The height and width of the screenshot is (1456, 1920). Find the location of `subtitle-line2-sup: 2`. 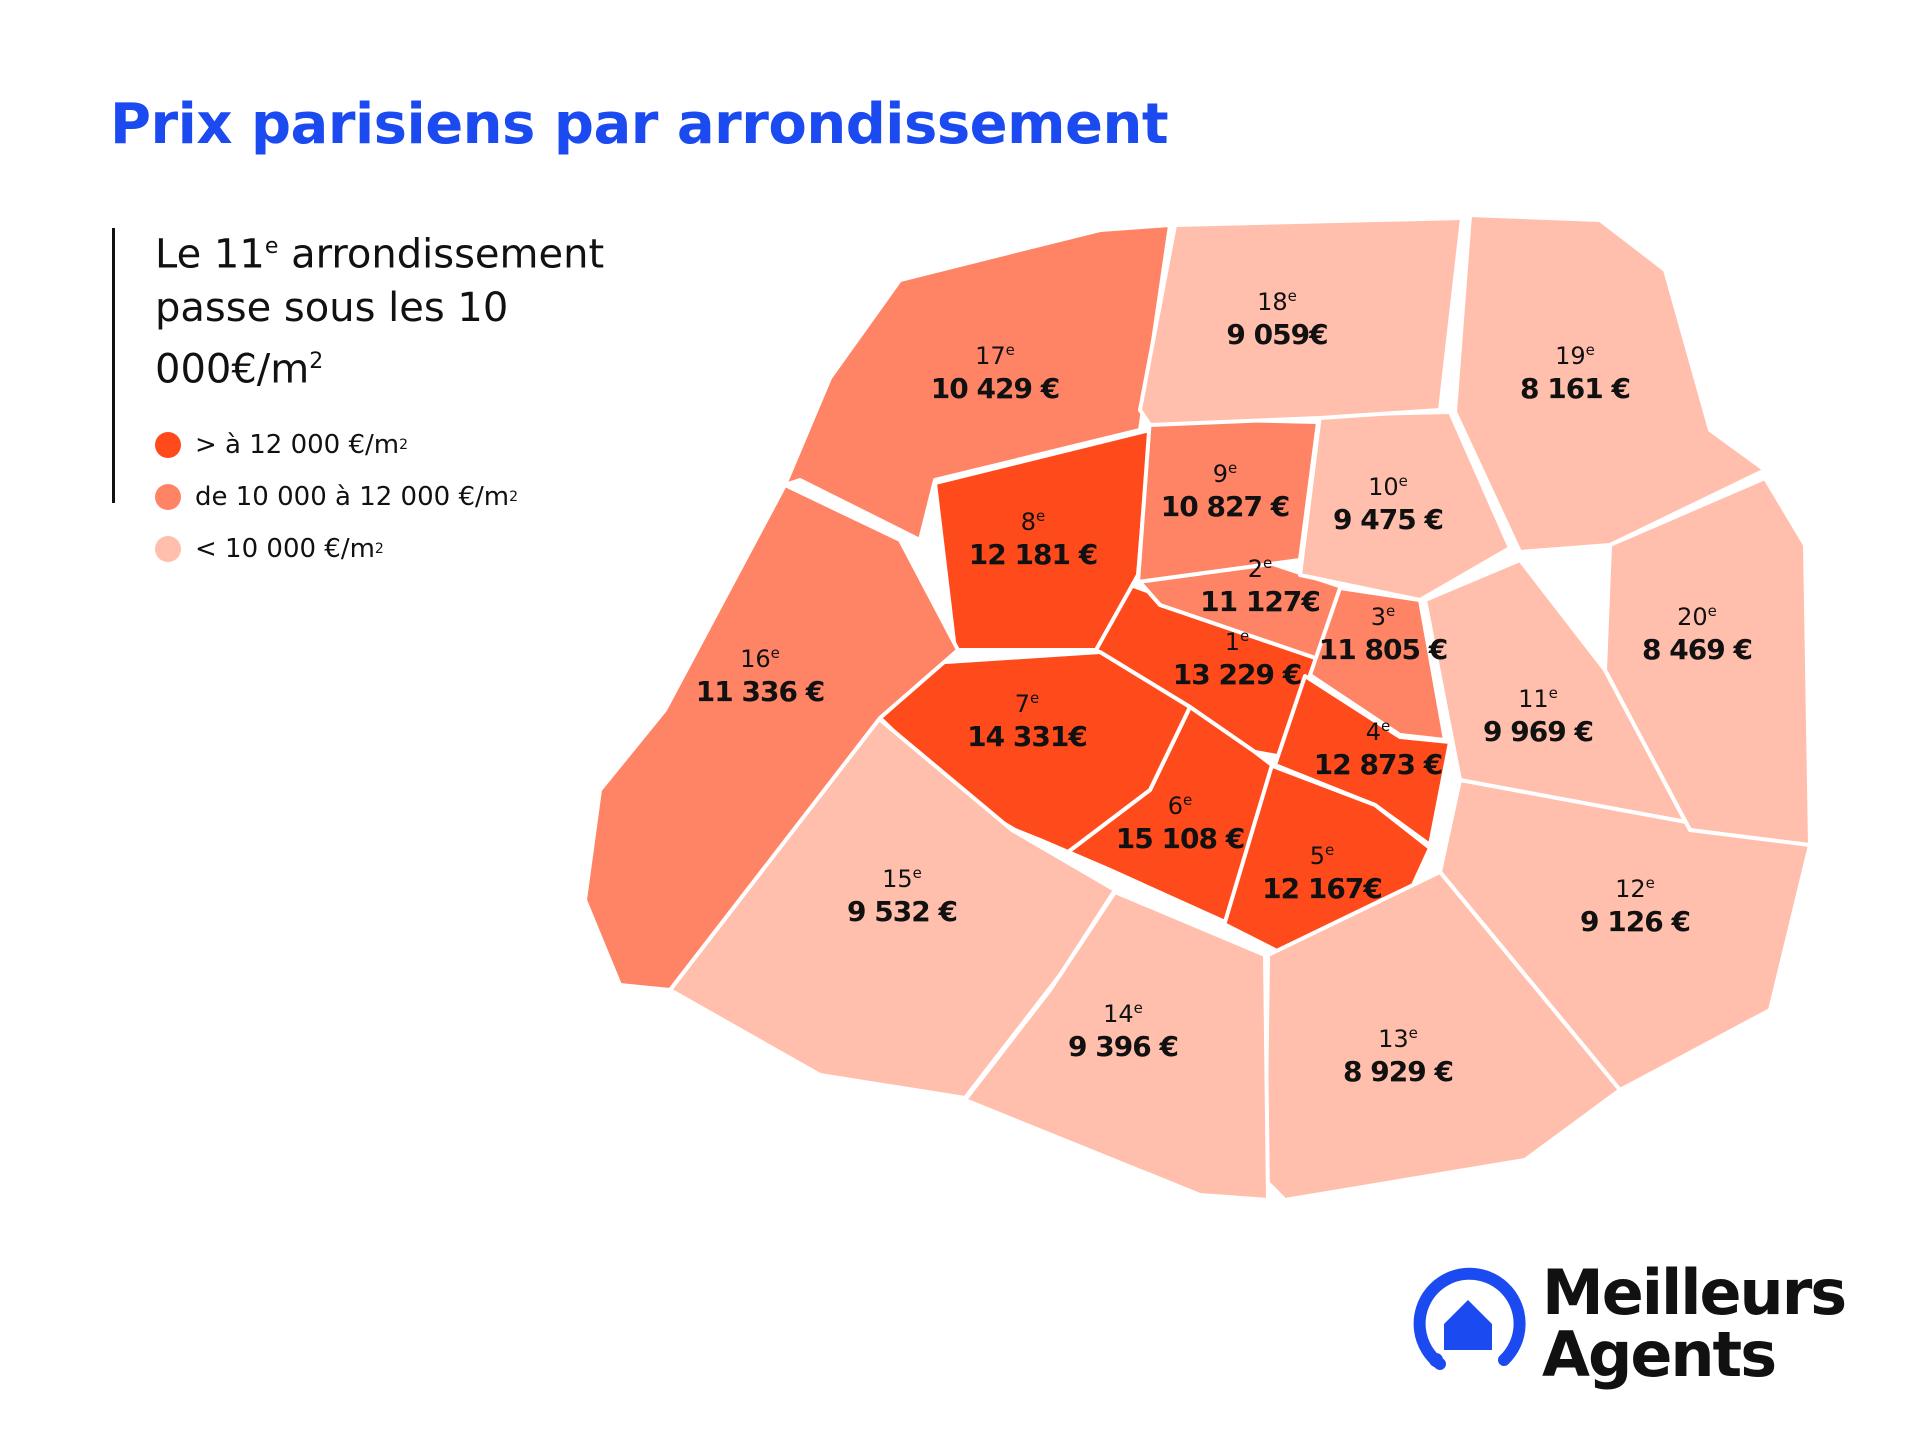

subtitle-line2-sup: 2 is located at coordinates (316, 362).